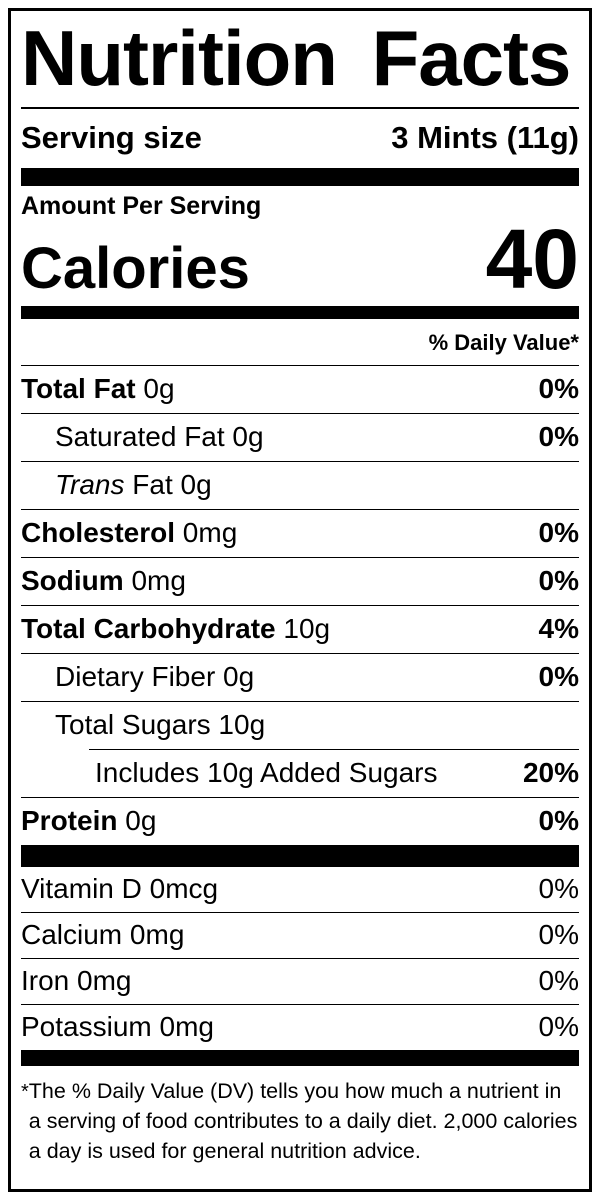  Describe the element at coordinates (300, 388) in the screenshot. I see `nutrient-row-total-fat: Total Fat 0g 0%` at that location.